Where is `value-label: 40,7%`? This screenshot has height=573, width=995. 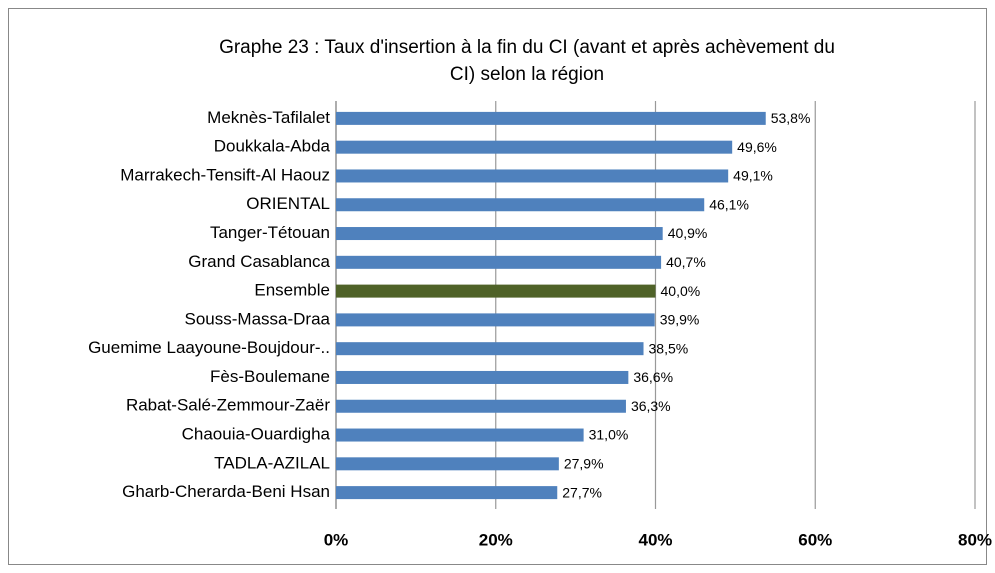 value-label: 40,7% is located at coordinates (686, 262).